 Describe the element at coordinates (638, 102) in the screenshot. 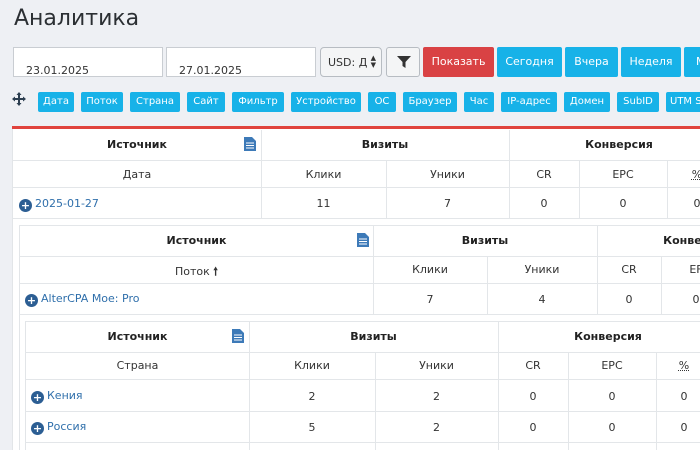

I see `group-tag-subid: SubID` at that location.